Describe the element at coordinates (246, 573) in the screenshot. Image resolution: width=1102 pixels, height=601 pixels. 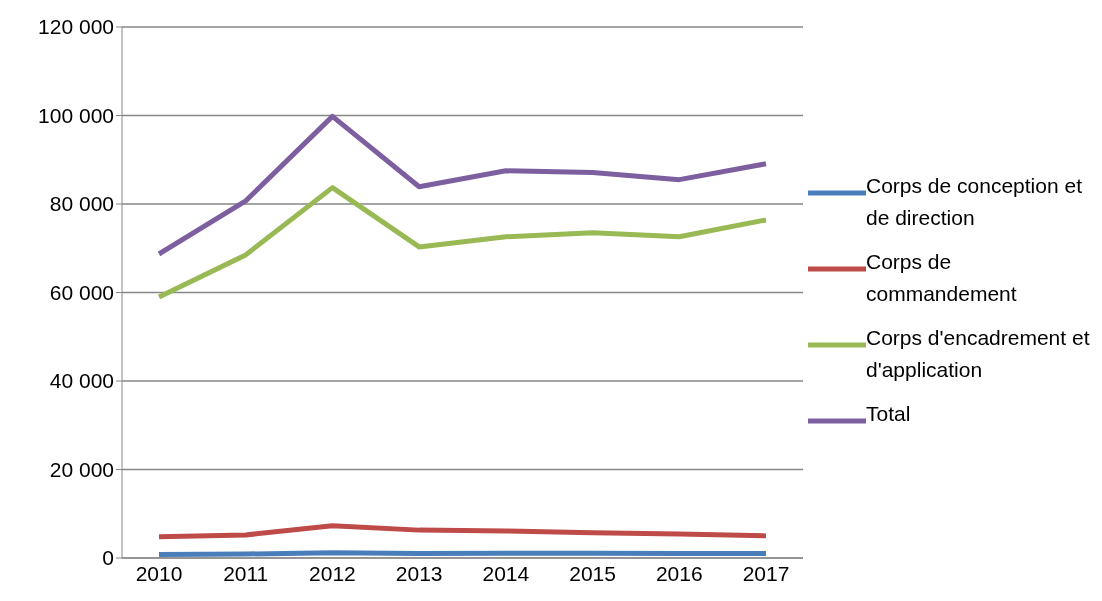
I see `x-tick-label: 2011` at that location.